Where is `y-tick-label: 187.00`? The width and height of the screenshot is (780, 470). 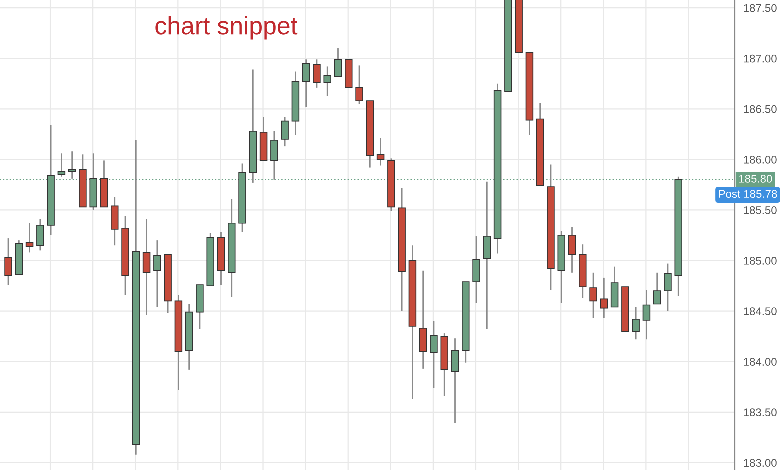
y-tick-label: 187.00 is located at coordinates (760, 58).